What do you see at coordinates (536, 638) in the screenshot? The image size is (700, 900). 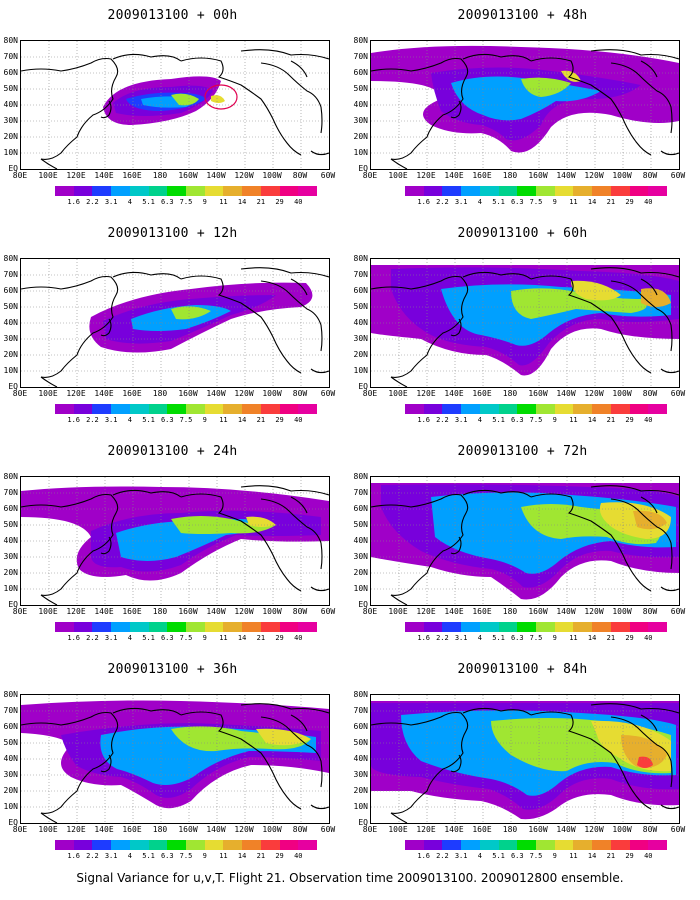 I see `colorbar-labels: 1.6 2.2 3.1 4 5.1 6.3 7.5 9 11 14 21 29 40` at bounding box center [536, 638].